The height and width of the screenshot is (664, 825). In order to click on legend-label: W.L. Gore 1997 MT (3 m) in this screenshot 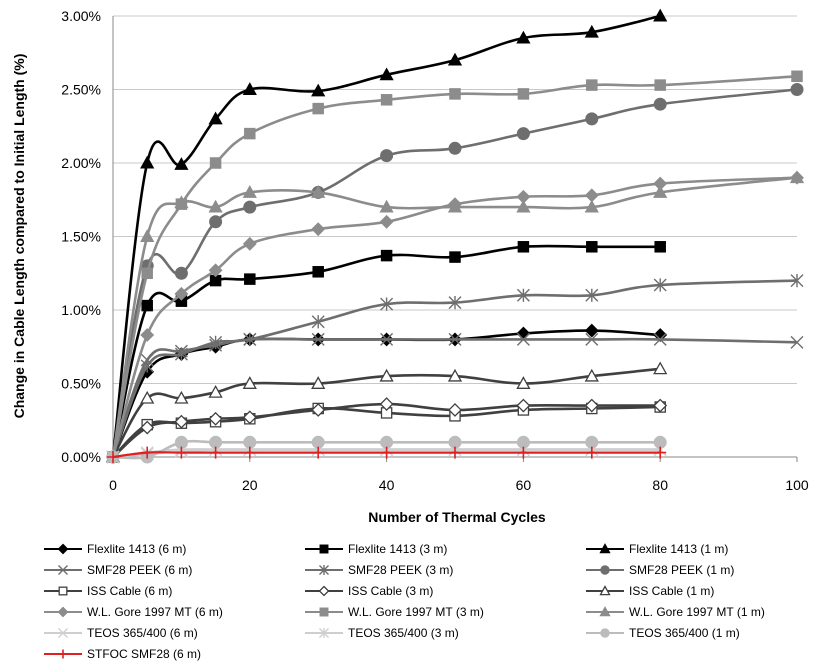, I will do `click(416, 612)`.